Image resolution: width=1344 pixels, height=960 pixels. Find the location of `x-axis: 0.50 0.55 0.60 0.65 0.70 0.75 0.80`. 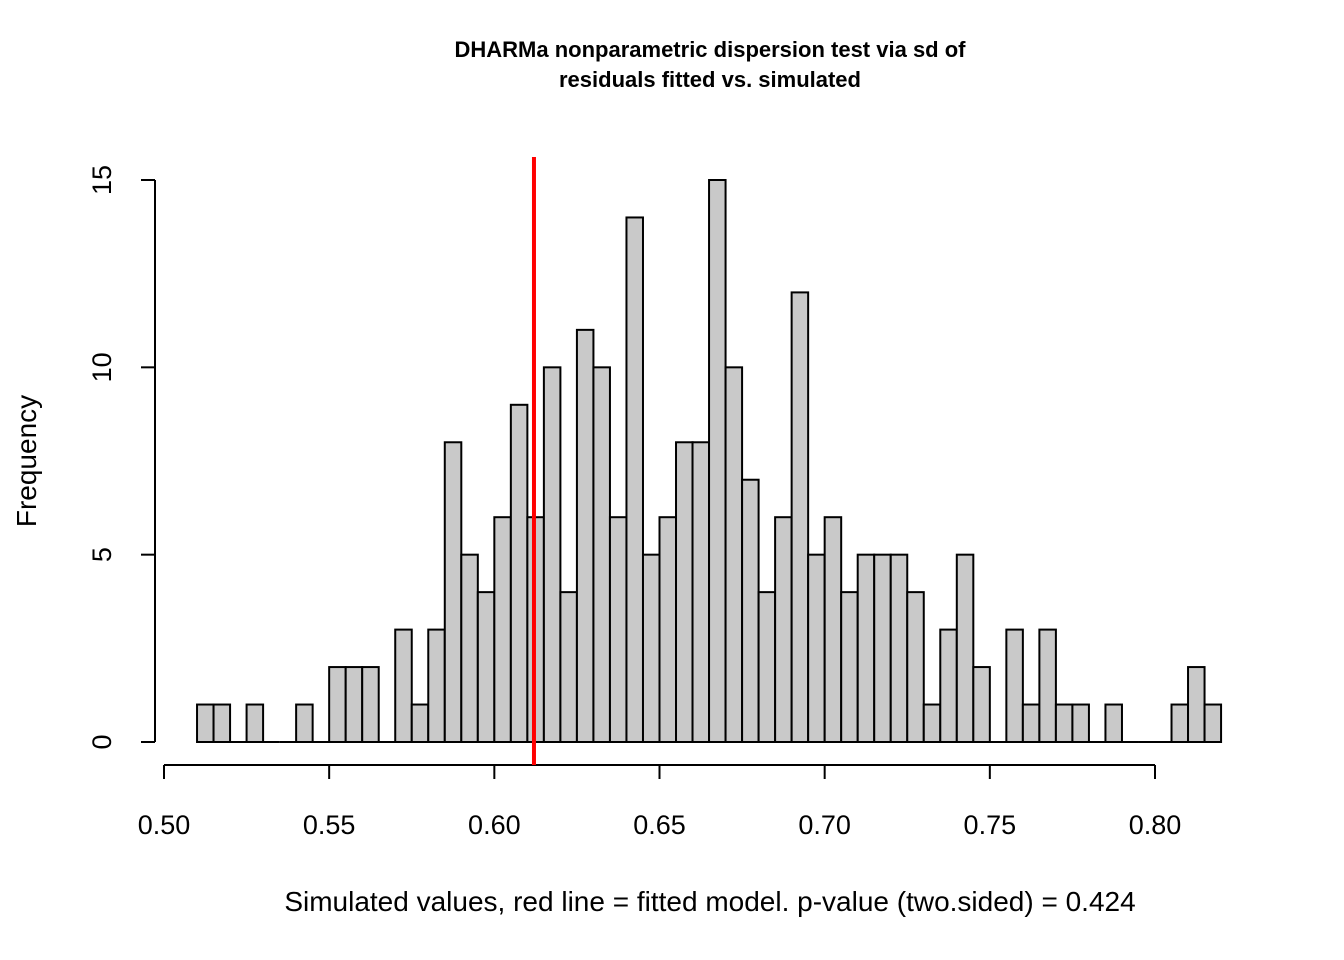

x-axis: 0.50 0.55 0.60 0.65 0.70 0.75 0.80 is located at coordinates (660, 802).